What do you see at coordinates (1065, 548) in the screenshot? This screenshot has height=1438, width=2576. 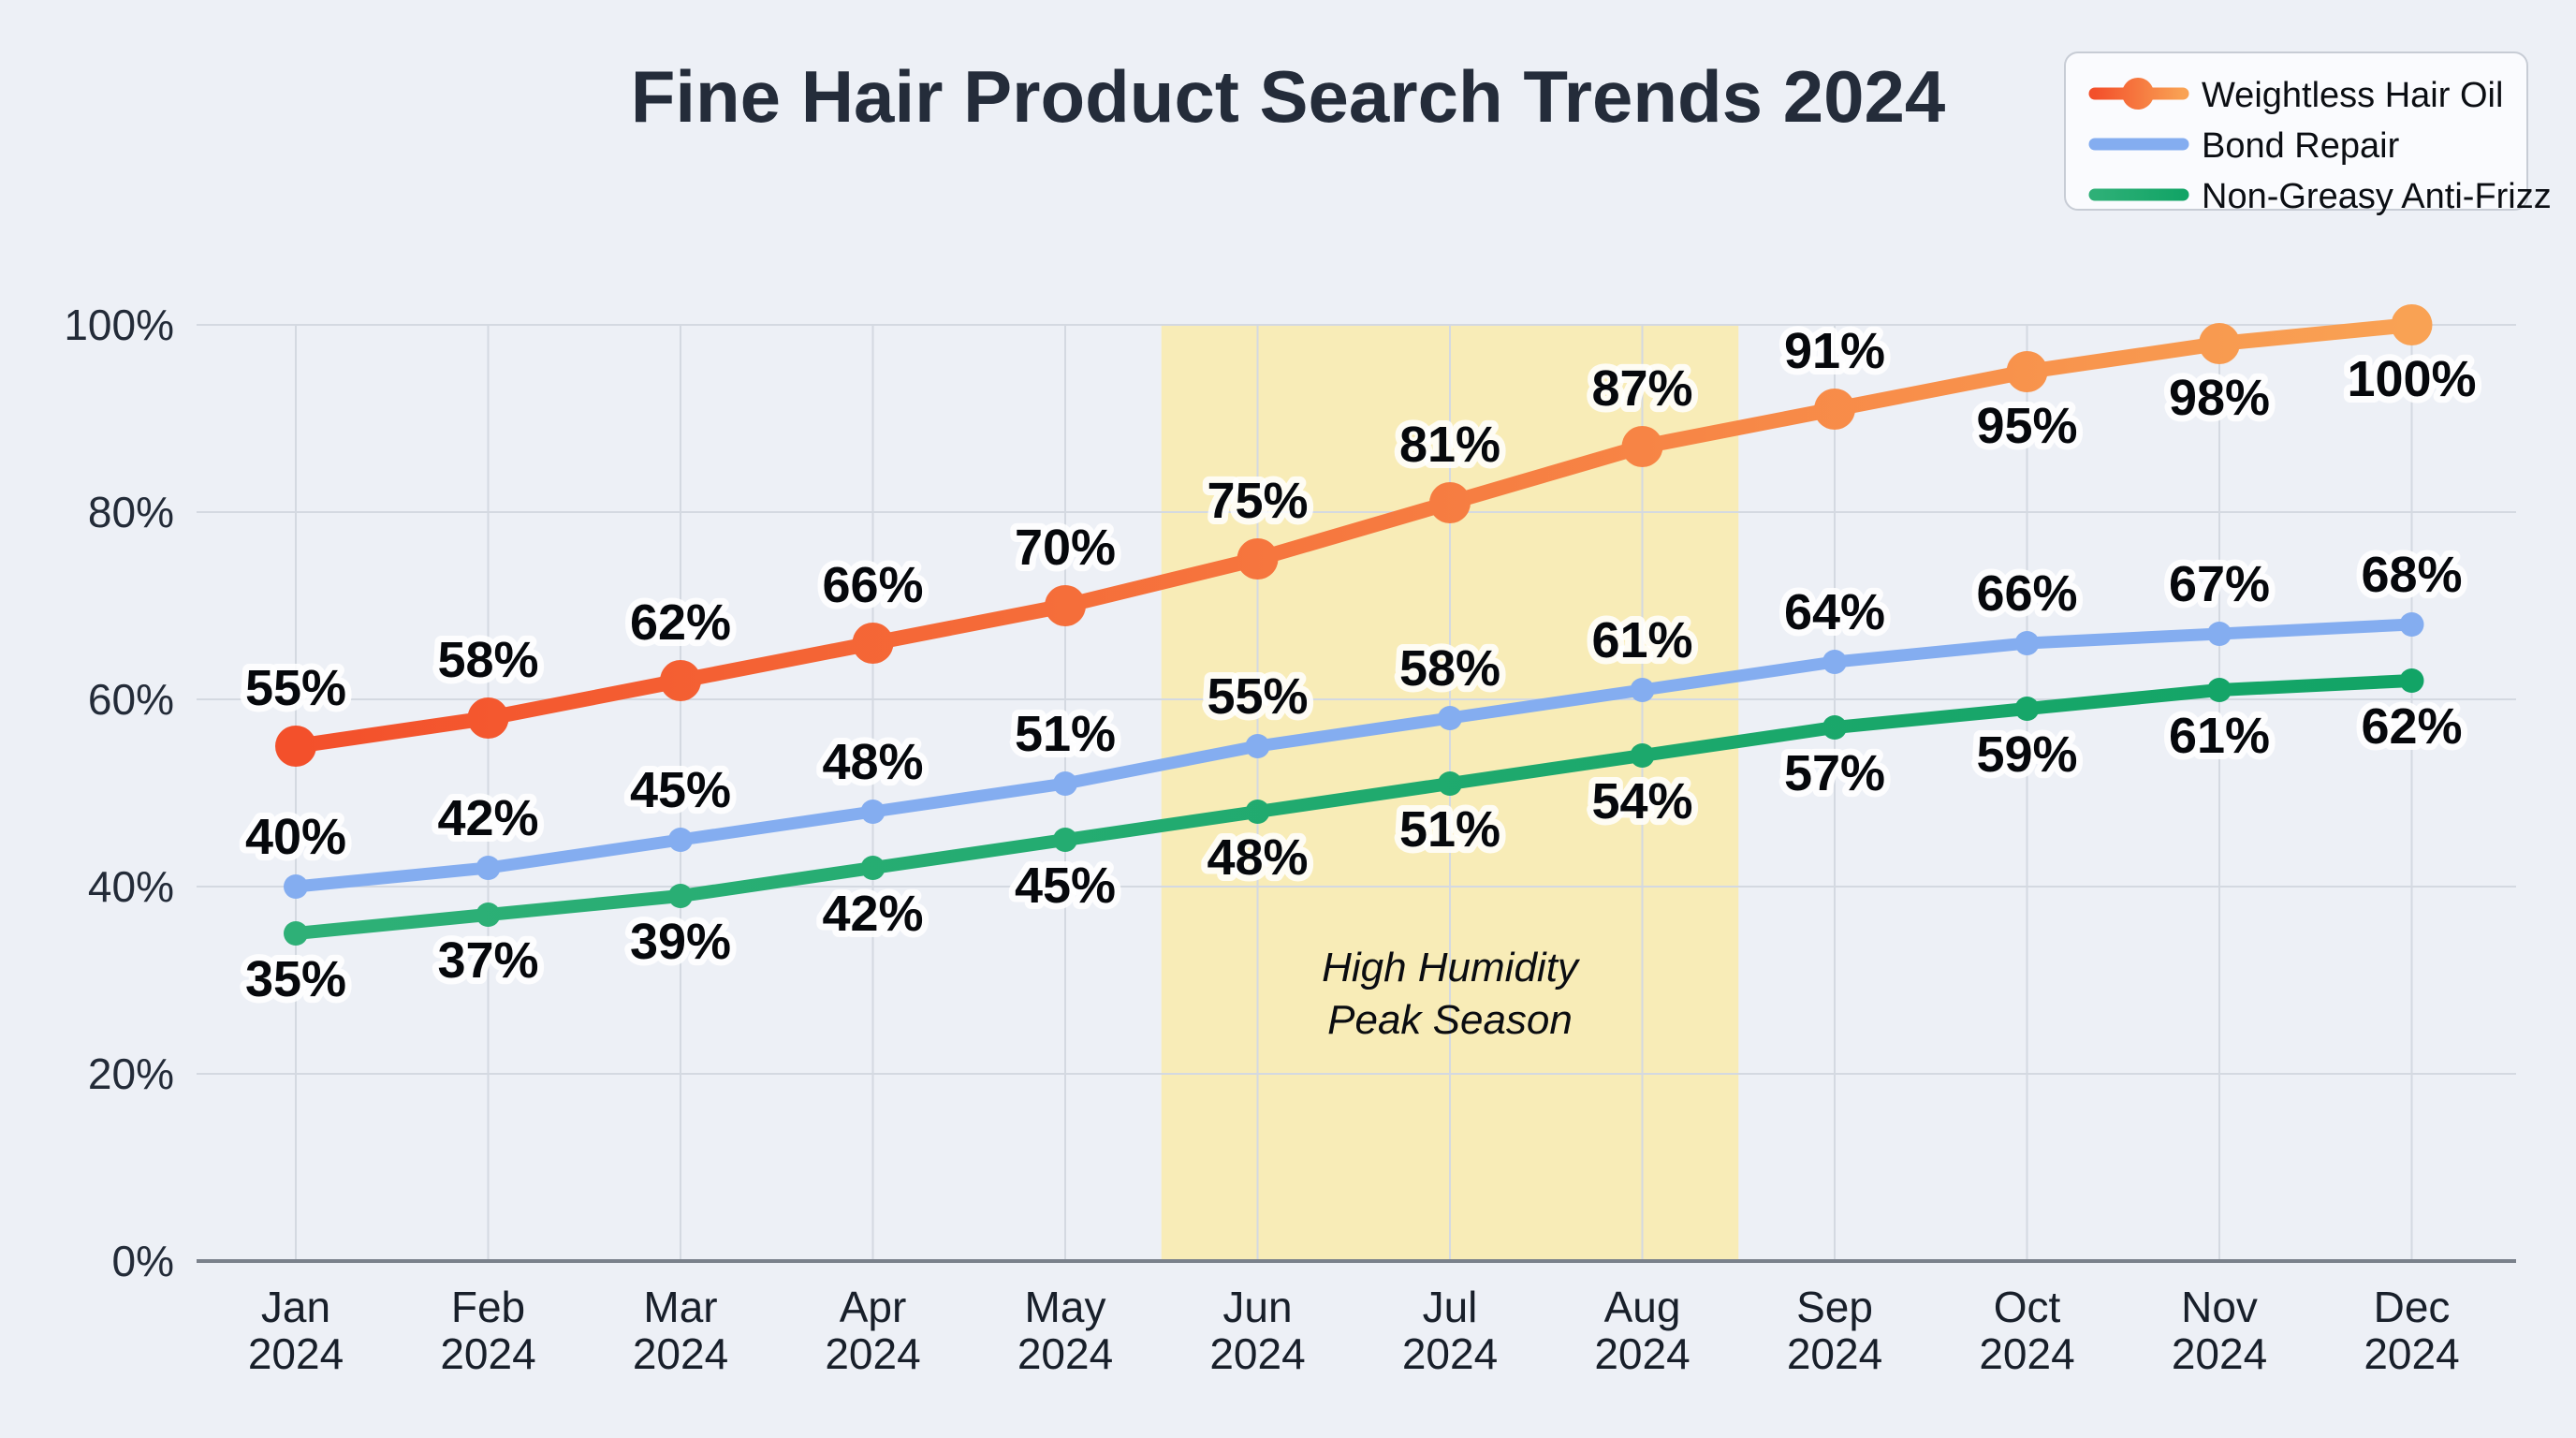 I see `data-point-label: 70%` at bounding box center [1065, 548].